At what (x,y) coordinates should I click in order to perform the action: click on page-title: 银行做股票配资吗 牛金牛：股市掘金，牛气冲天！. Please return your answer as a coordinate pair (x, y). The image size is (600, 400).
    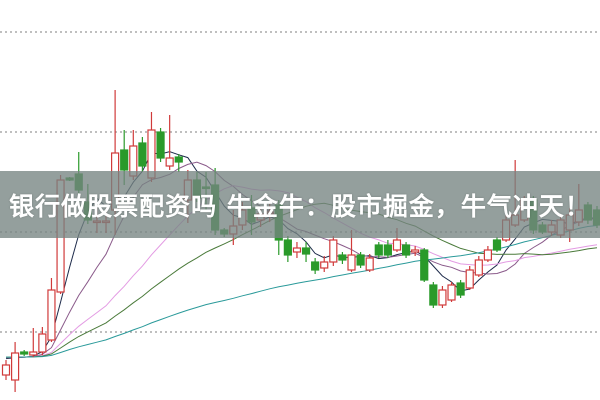
    Looking at the image, I should click on (300, 206).